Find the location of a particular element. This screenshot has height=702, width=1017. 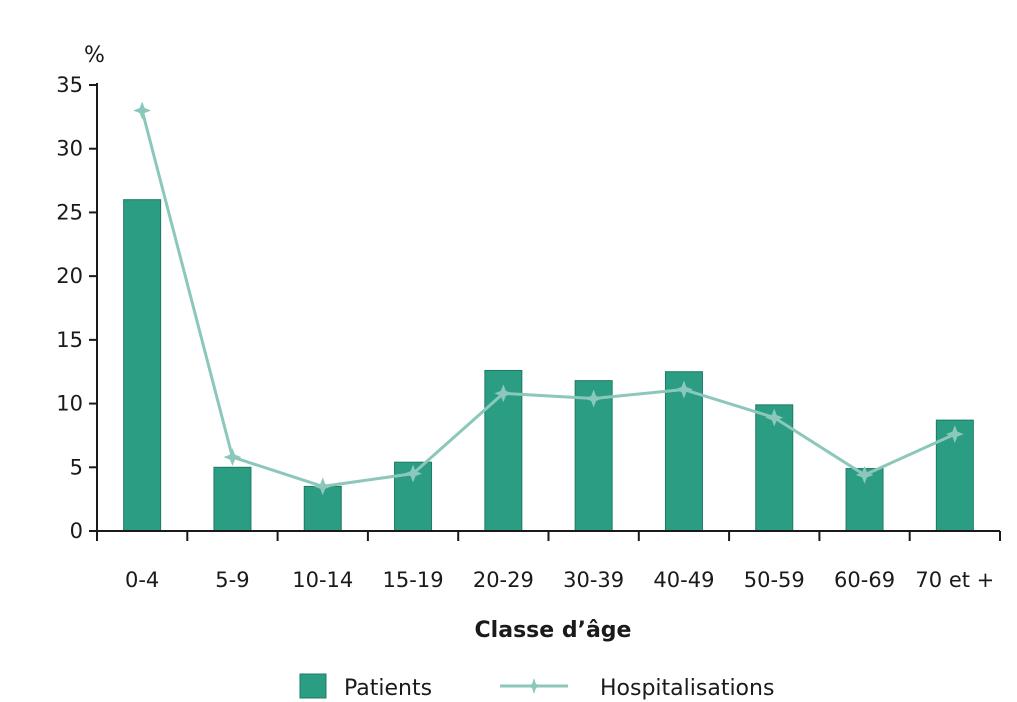

x-tick-label: 15-19 is located at coordinates (413, 580).